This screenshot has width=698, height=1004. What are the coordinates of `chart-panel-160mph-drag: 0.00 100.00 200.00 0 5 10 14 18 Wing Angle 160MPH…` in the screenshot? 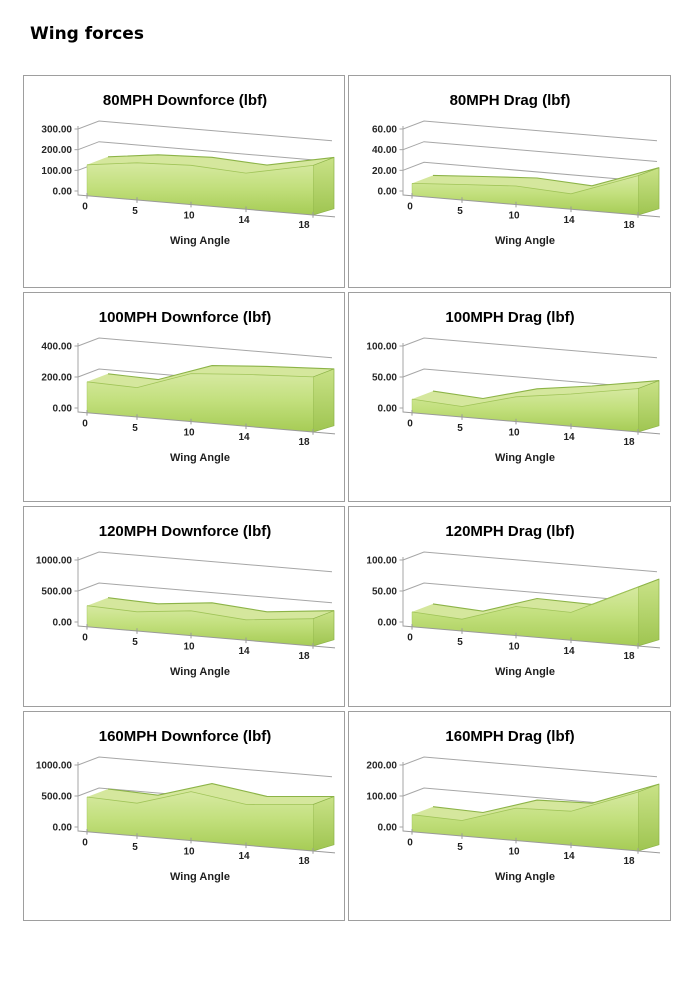 It's located at (509, 816).